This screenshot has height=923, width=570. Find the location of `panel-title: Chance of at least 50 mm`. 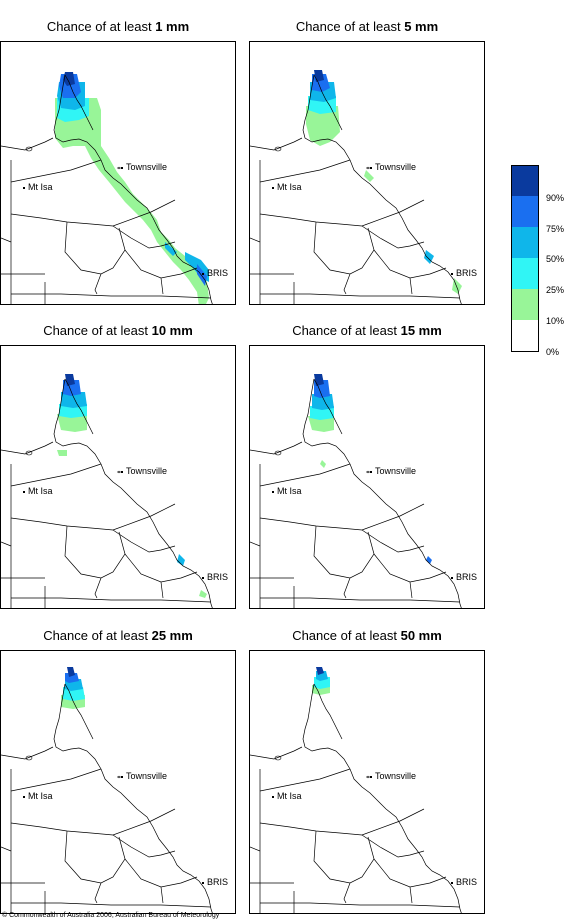

panel-title: Chance of at least 50 mm is located at coordinates (367, 636).